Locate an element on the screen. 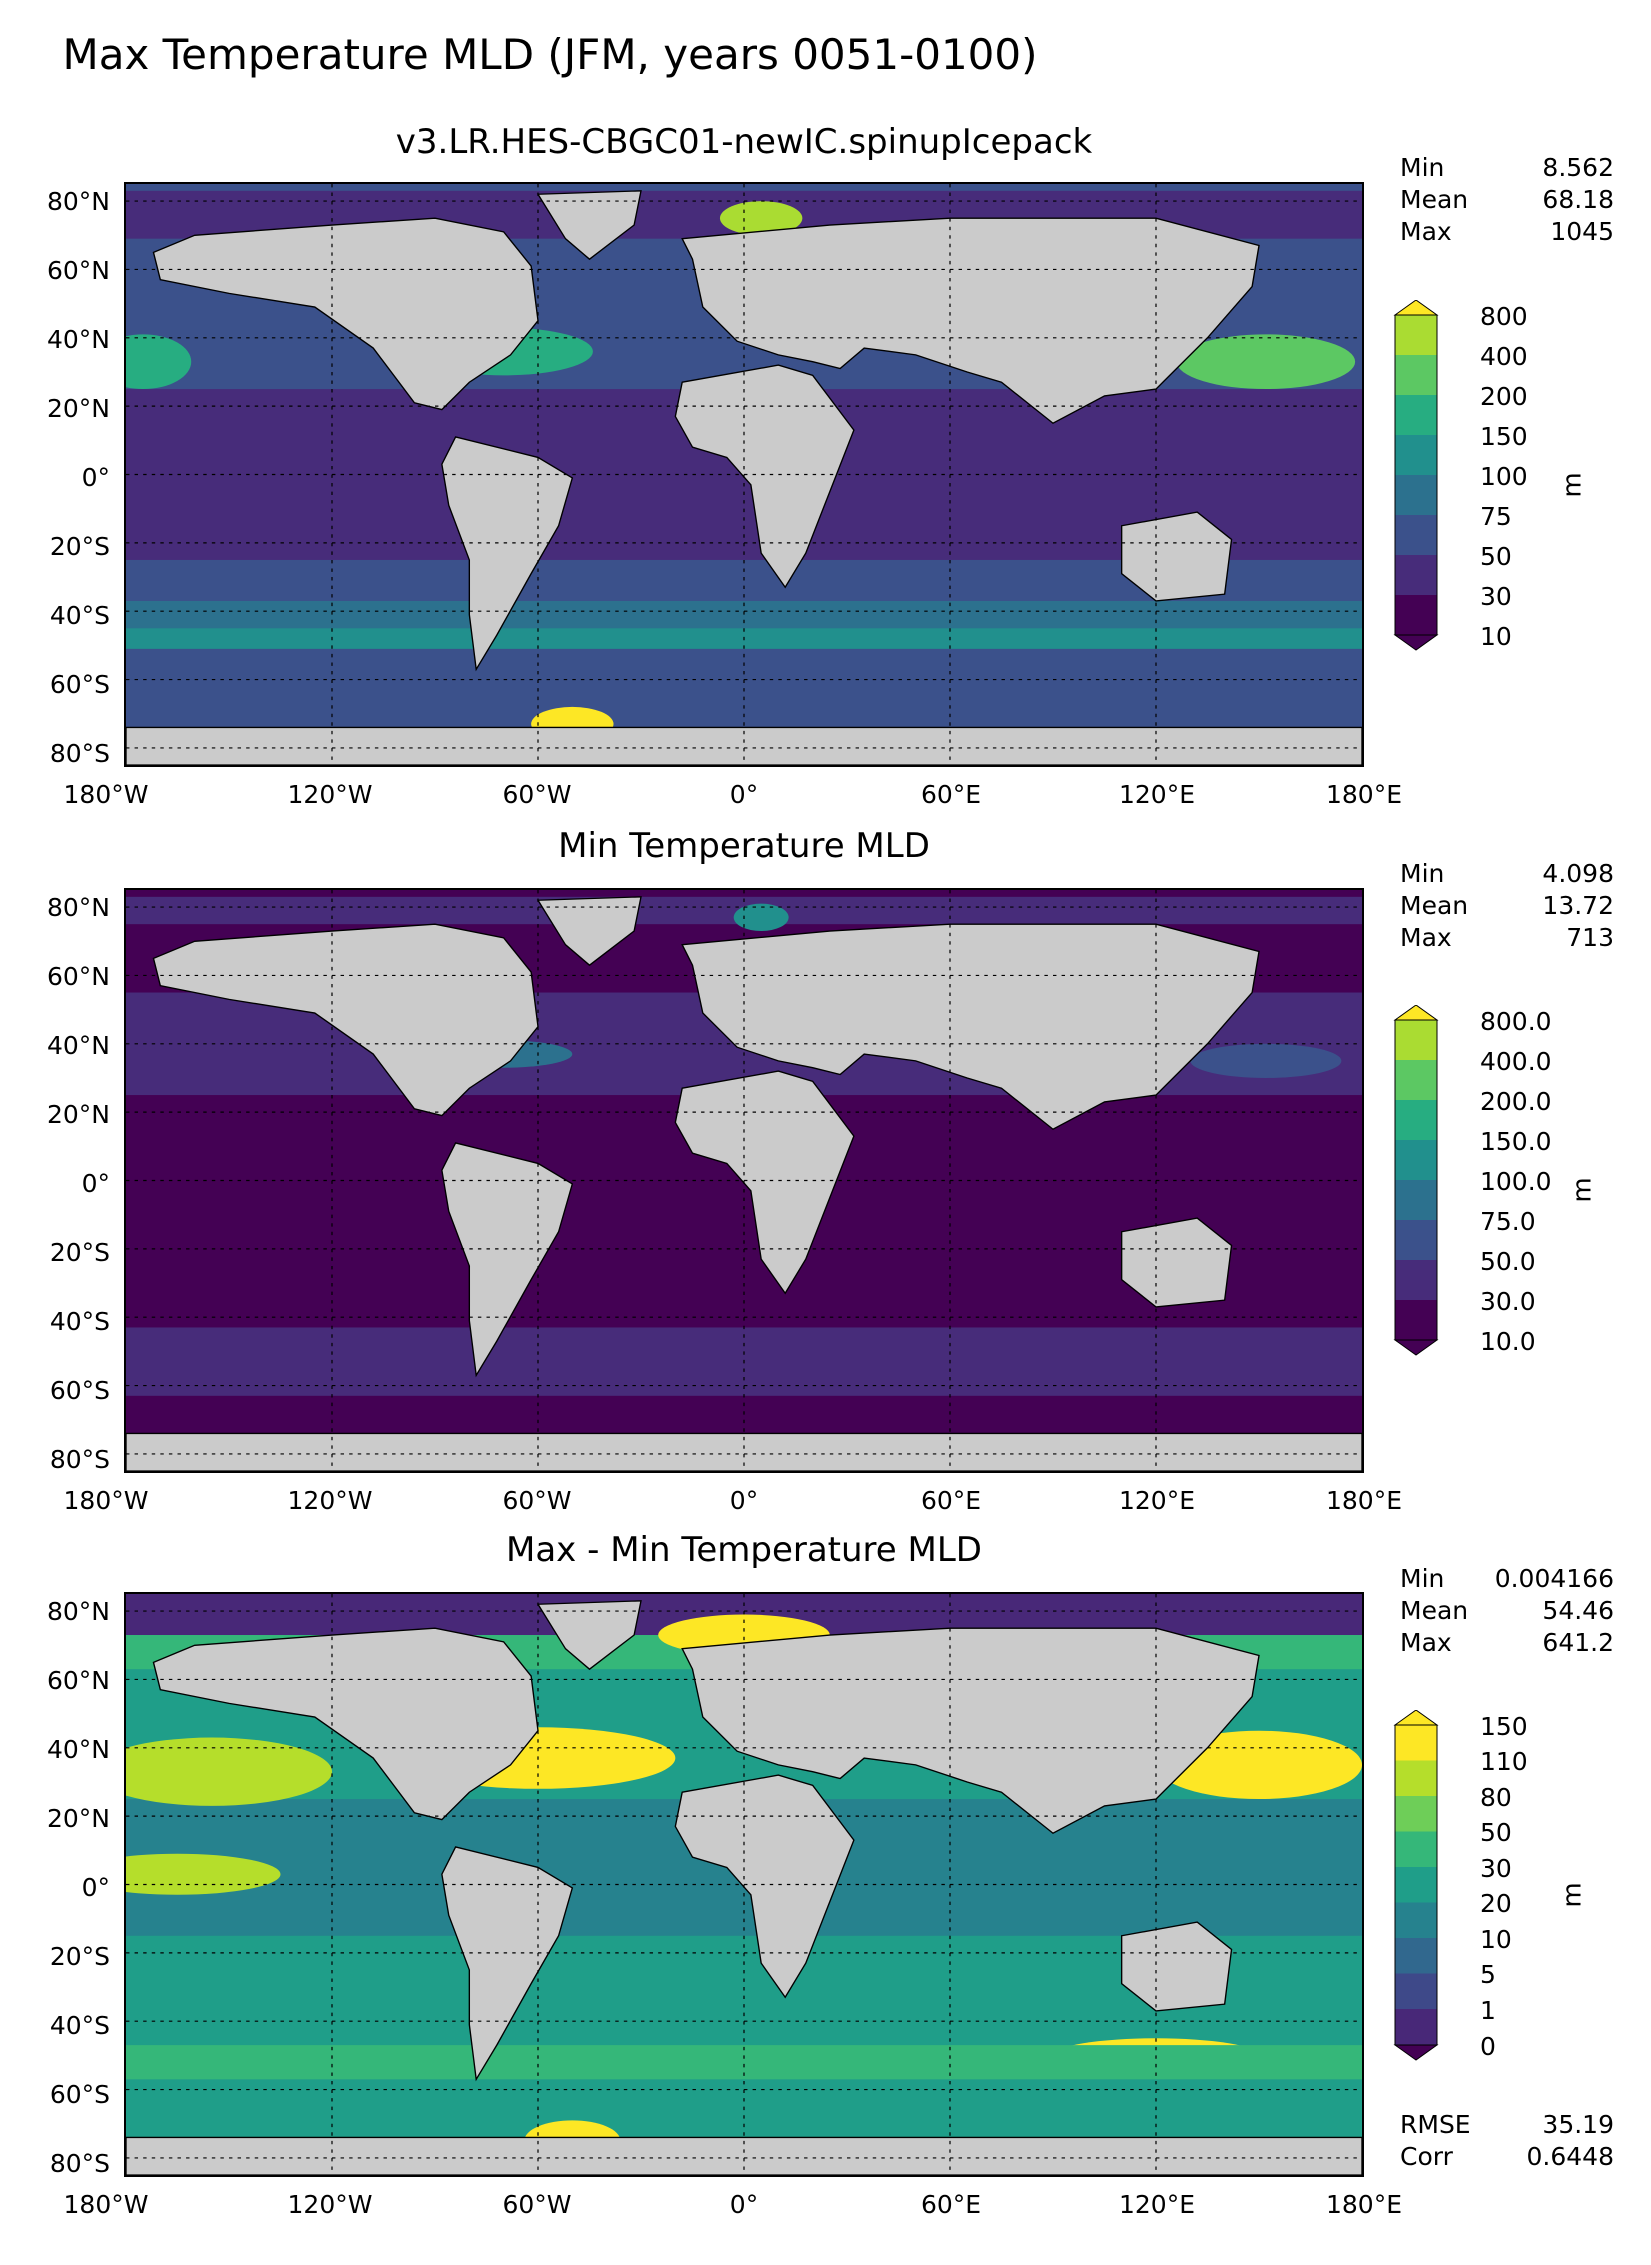  colorbar-tick: 800 is located at coordinates (1504, 316).